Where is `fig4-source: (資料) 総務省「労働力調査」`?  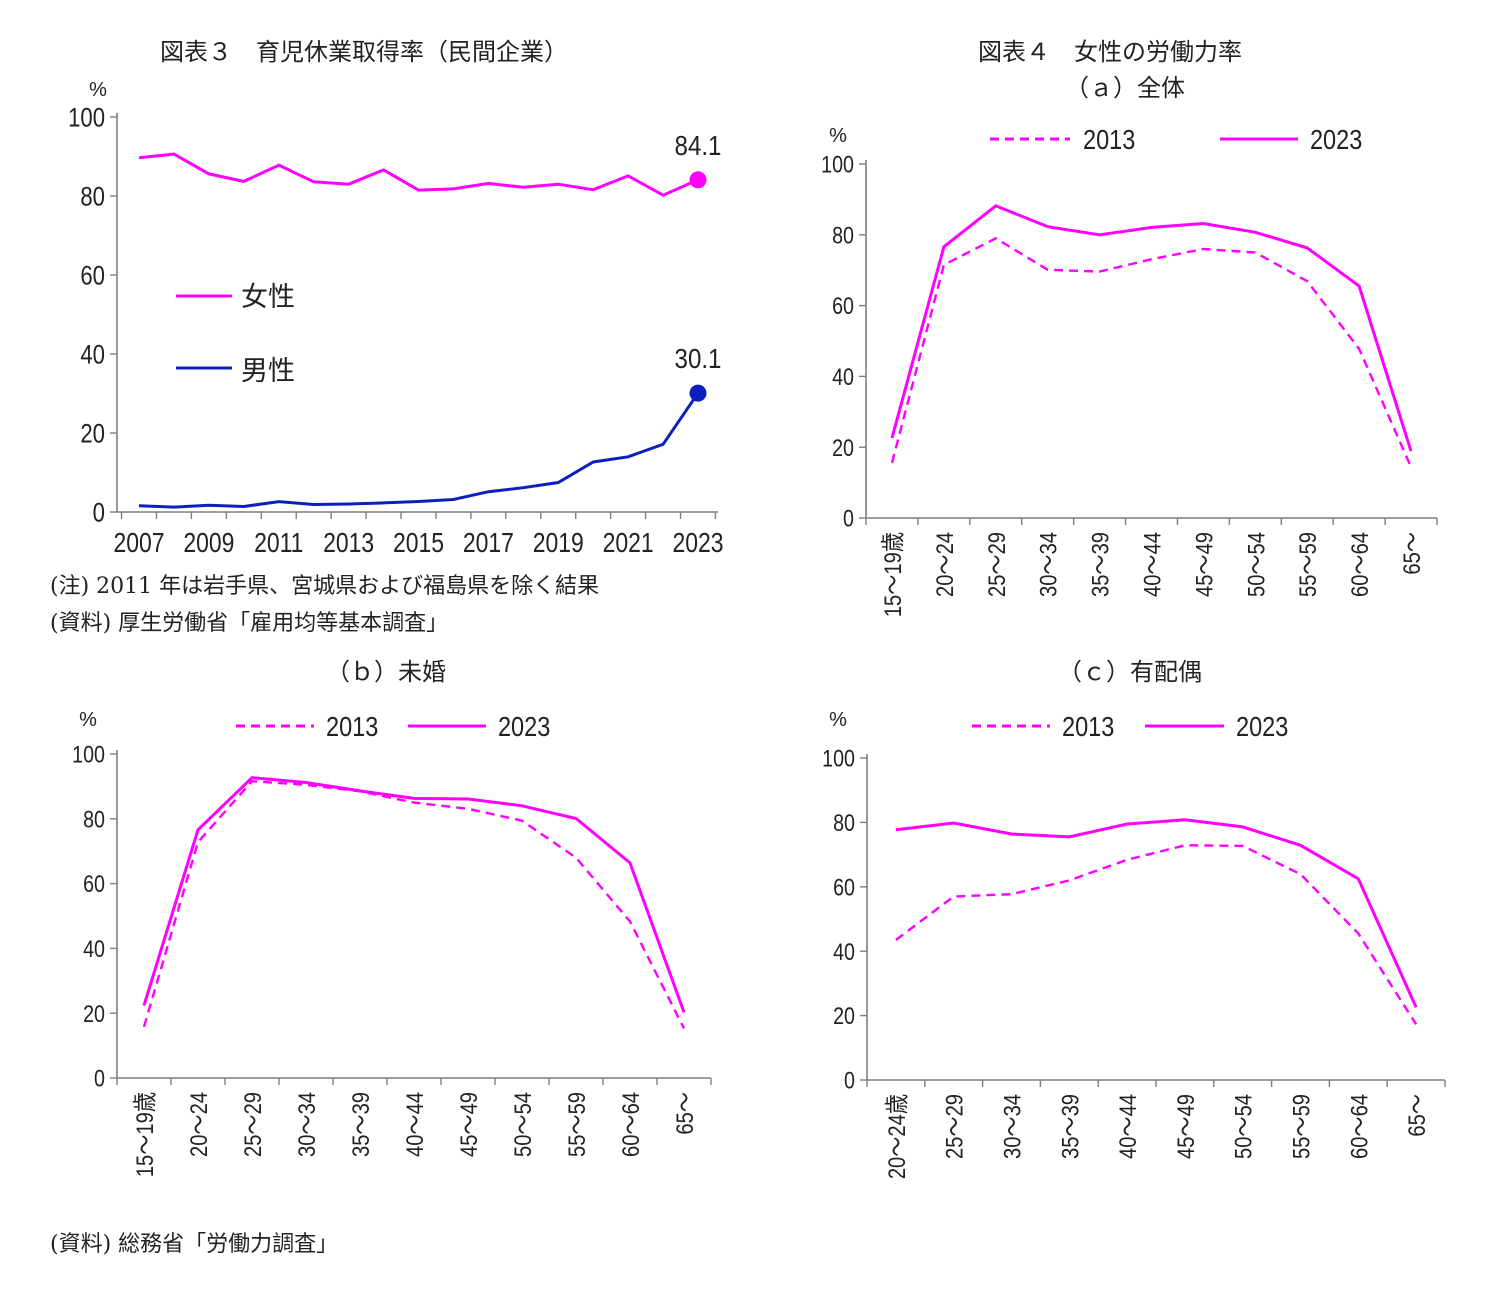
fig4-source: (資料) 総務省「労働力調査」 is located at coordinates (194, 1244).